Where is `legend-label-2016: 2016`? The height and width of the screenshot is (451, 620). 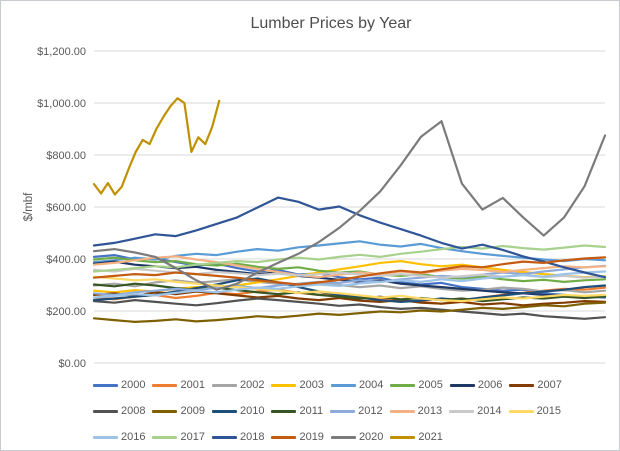 legend-label-2016: 2016 is located at coordinates (133, 437).